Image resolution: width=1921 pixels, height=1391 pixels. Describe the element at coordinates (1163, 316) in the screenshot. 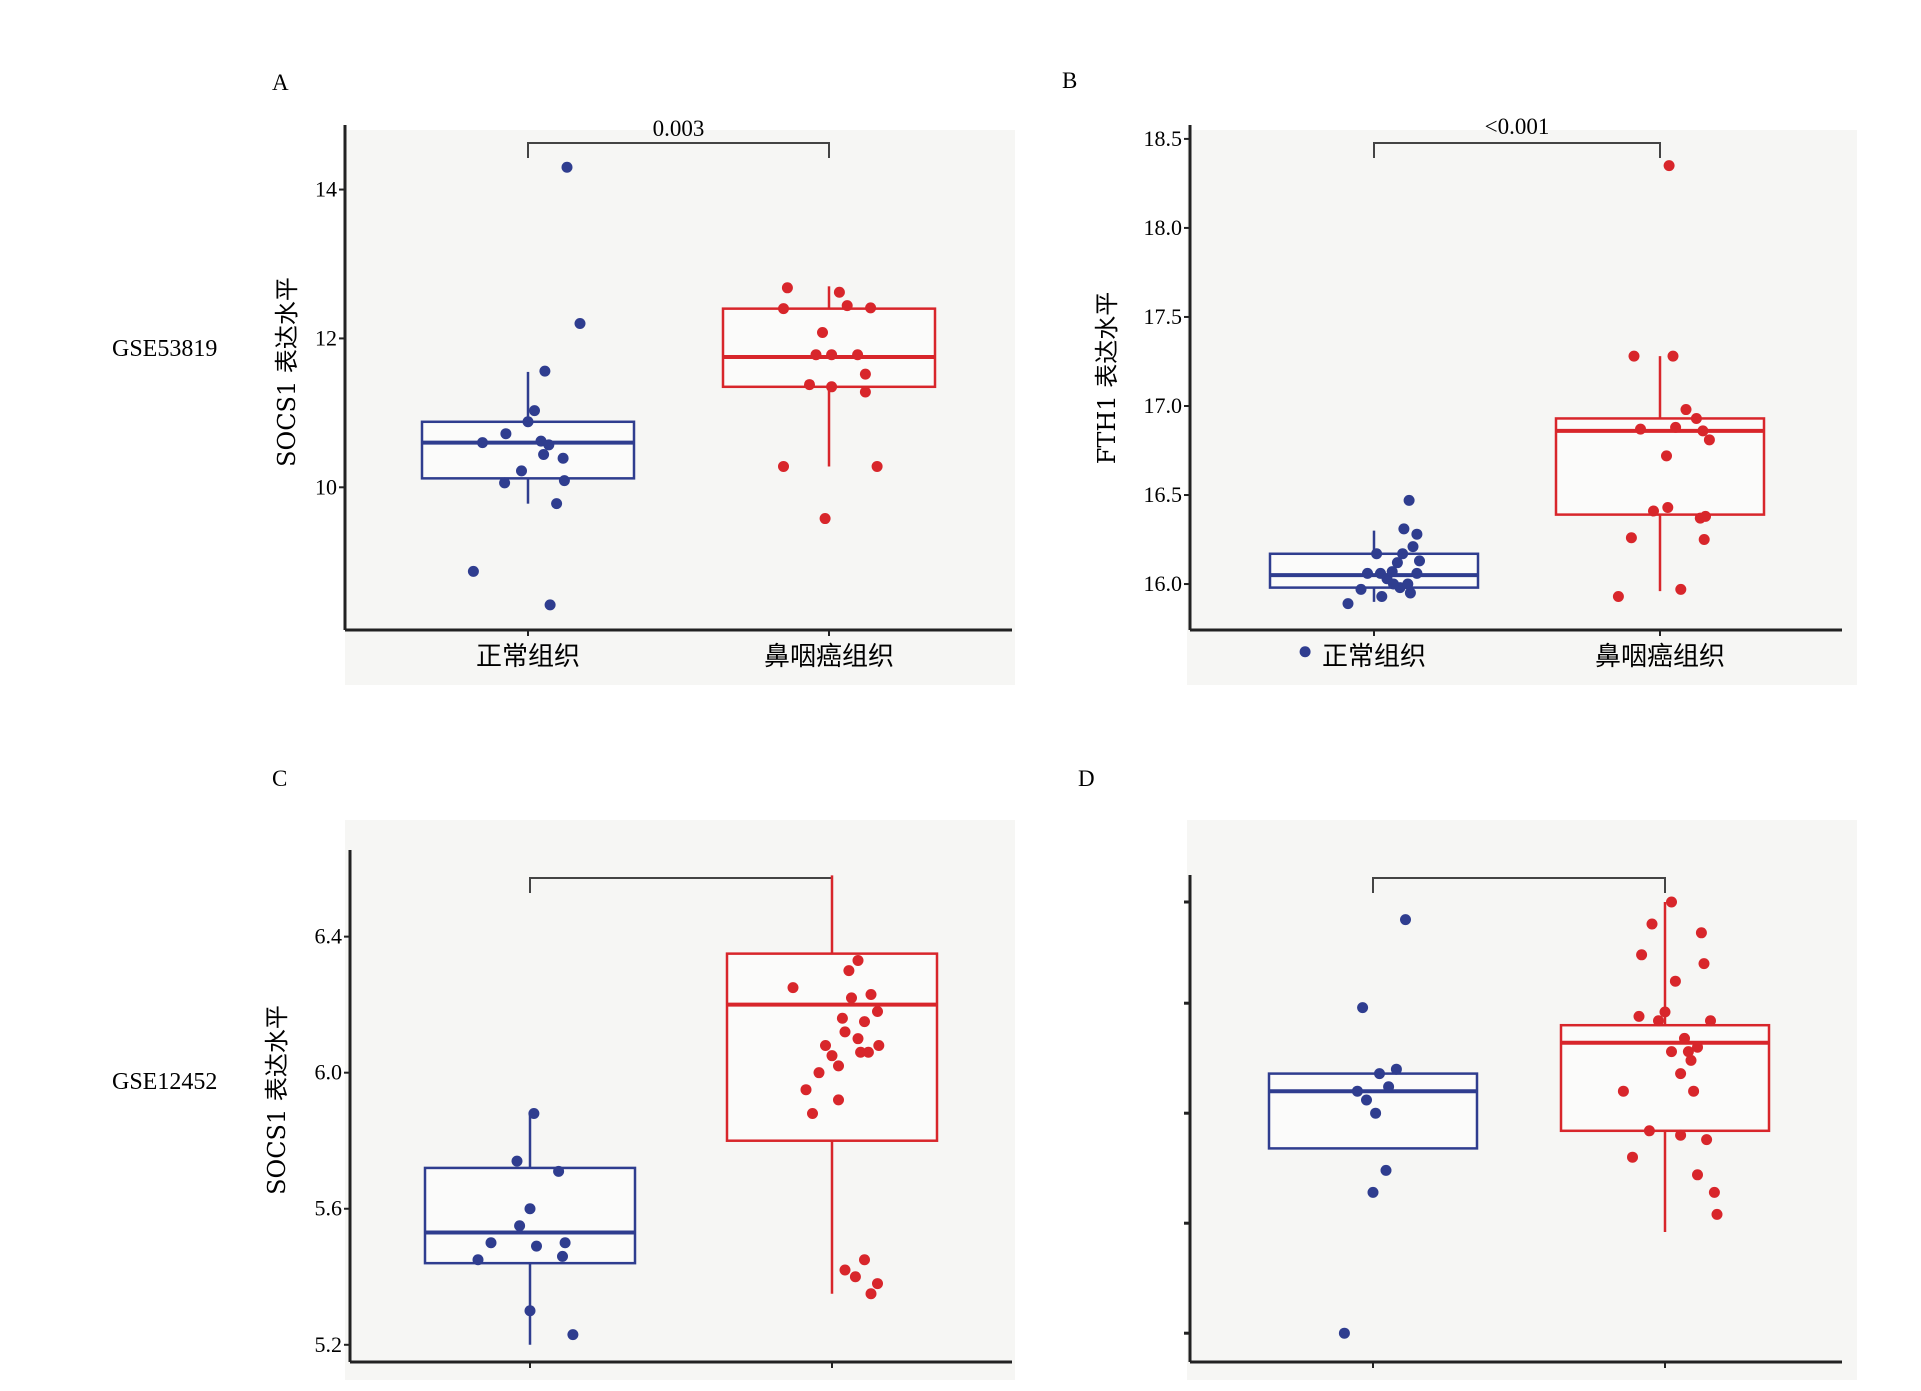

I see `y-tick-label: 17.5` at that location.